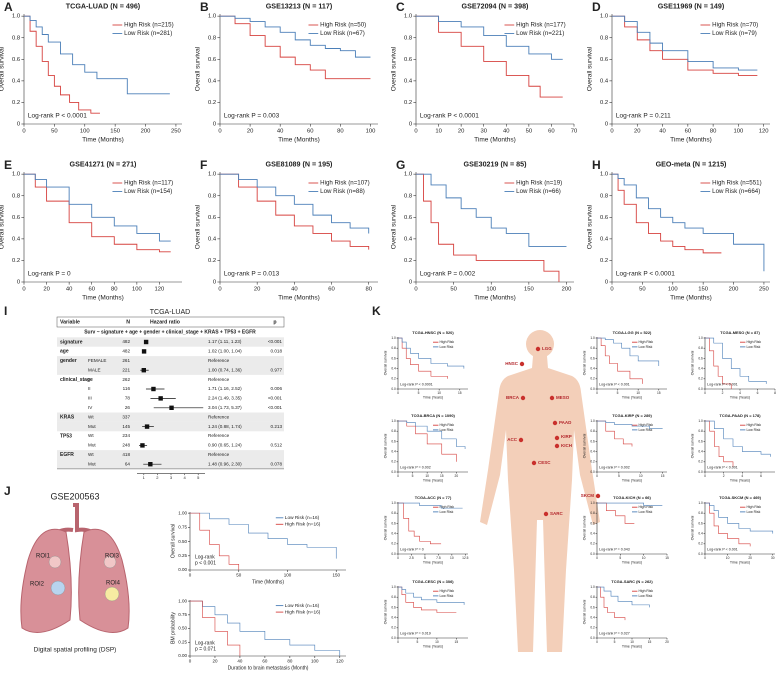  Describe the element at coordinates (408, 38) in the screenshot. I see `y-tick-label: 0.8` at that location.